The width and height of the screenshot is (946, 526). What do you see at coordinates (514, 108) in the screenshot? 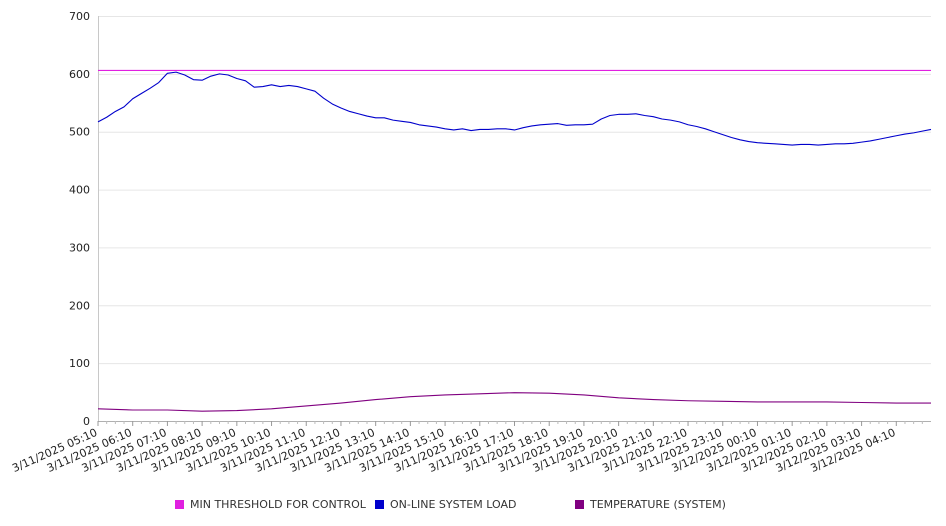
I see `online-system-load-line` at bounding box center [514, 108].